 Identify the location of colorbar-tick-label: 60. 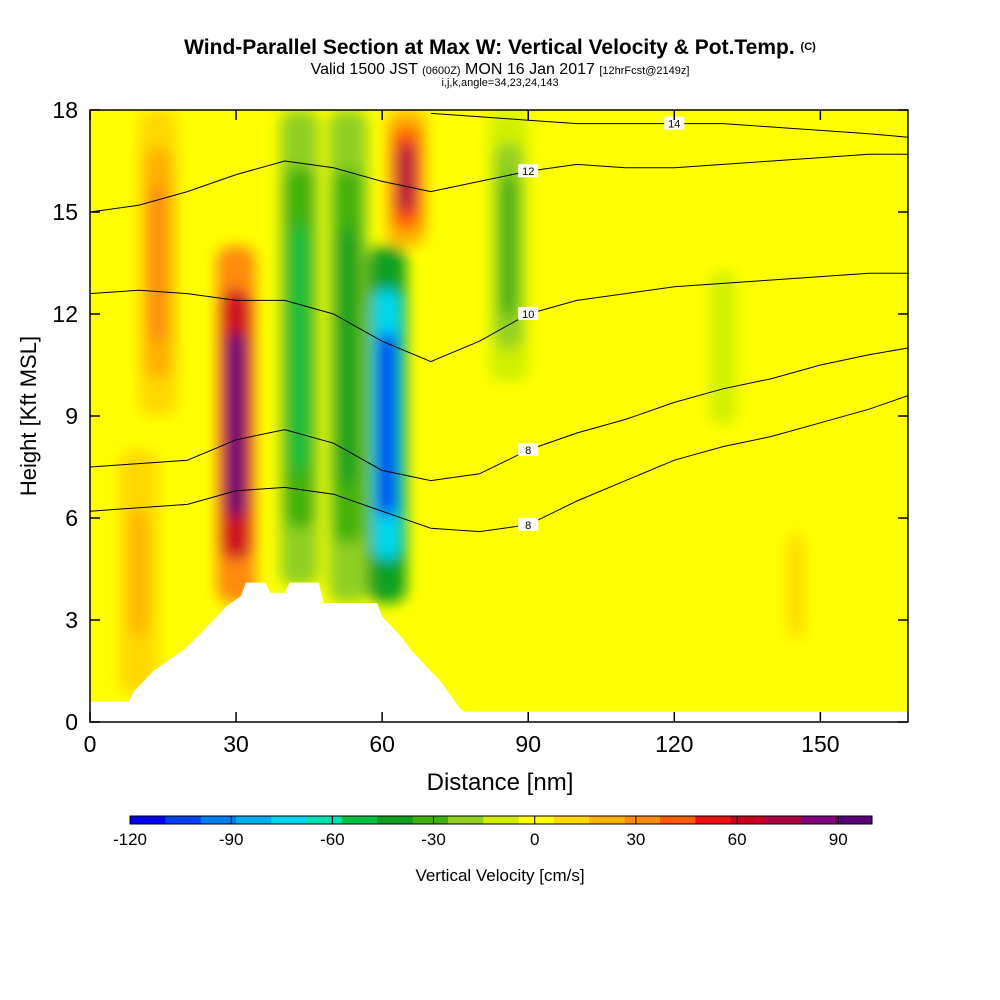
(737, 839).